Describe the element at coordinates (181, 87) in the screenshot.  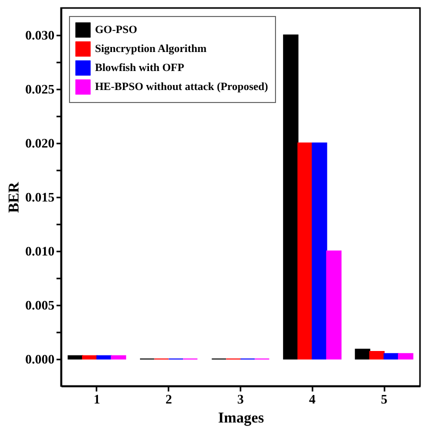
I see `legend-label: HE-BPSO without attack (Proposed)` at that location.